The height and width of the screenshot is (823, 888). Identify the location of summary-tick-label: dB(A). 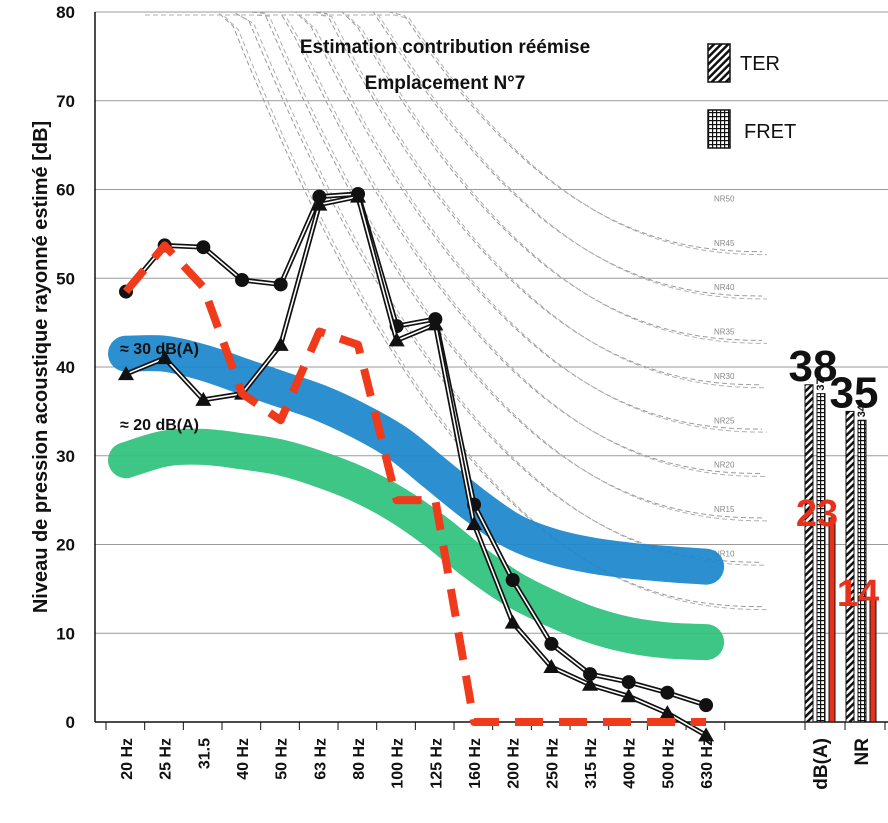
(821, 764).